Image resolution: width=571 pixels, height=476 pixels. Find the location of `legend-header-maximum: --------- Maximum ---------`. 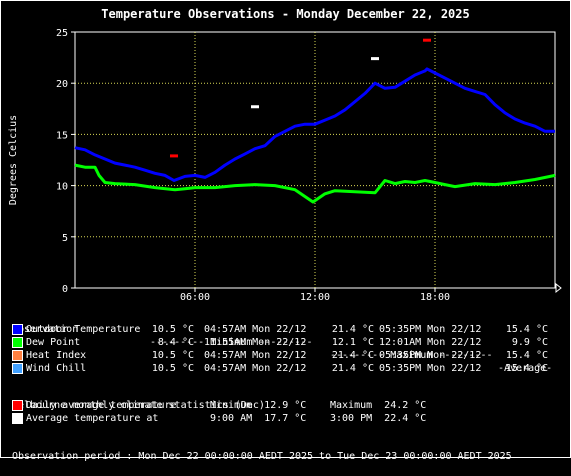

legend-header-maximum: --------- Maximum --------- is located at coordinates (411, 355).